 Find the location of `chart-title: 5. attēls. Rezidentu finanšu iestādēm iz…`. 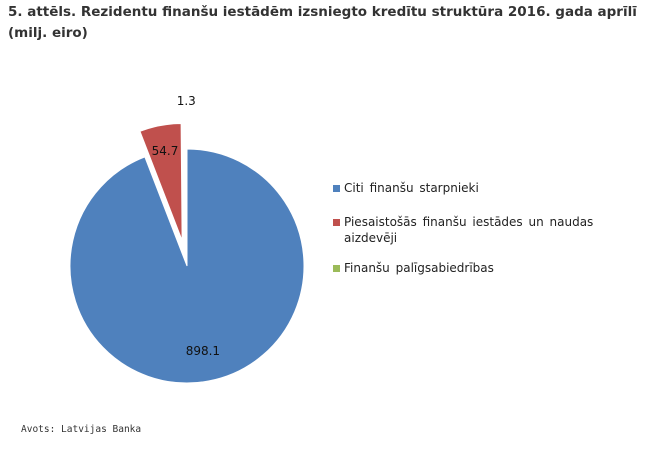

chart-title: 5. attēls. Rezidentu finanšu iestādēm iz… is located at coordinates (322, 22).